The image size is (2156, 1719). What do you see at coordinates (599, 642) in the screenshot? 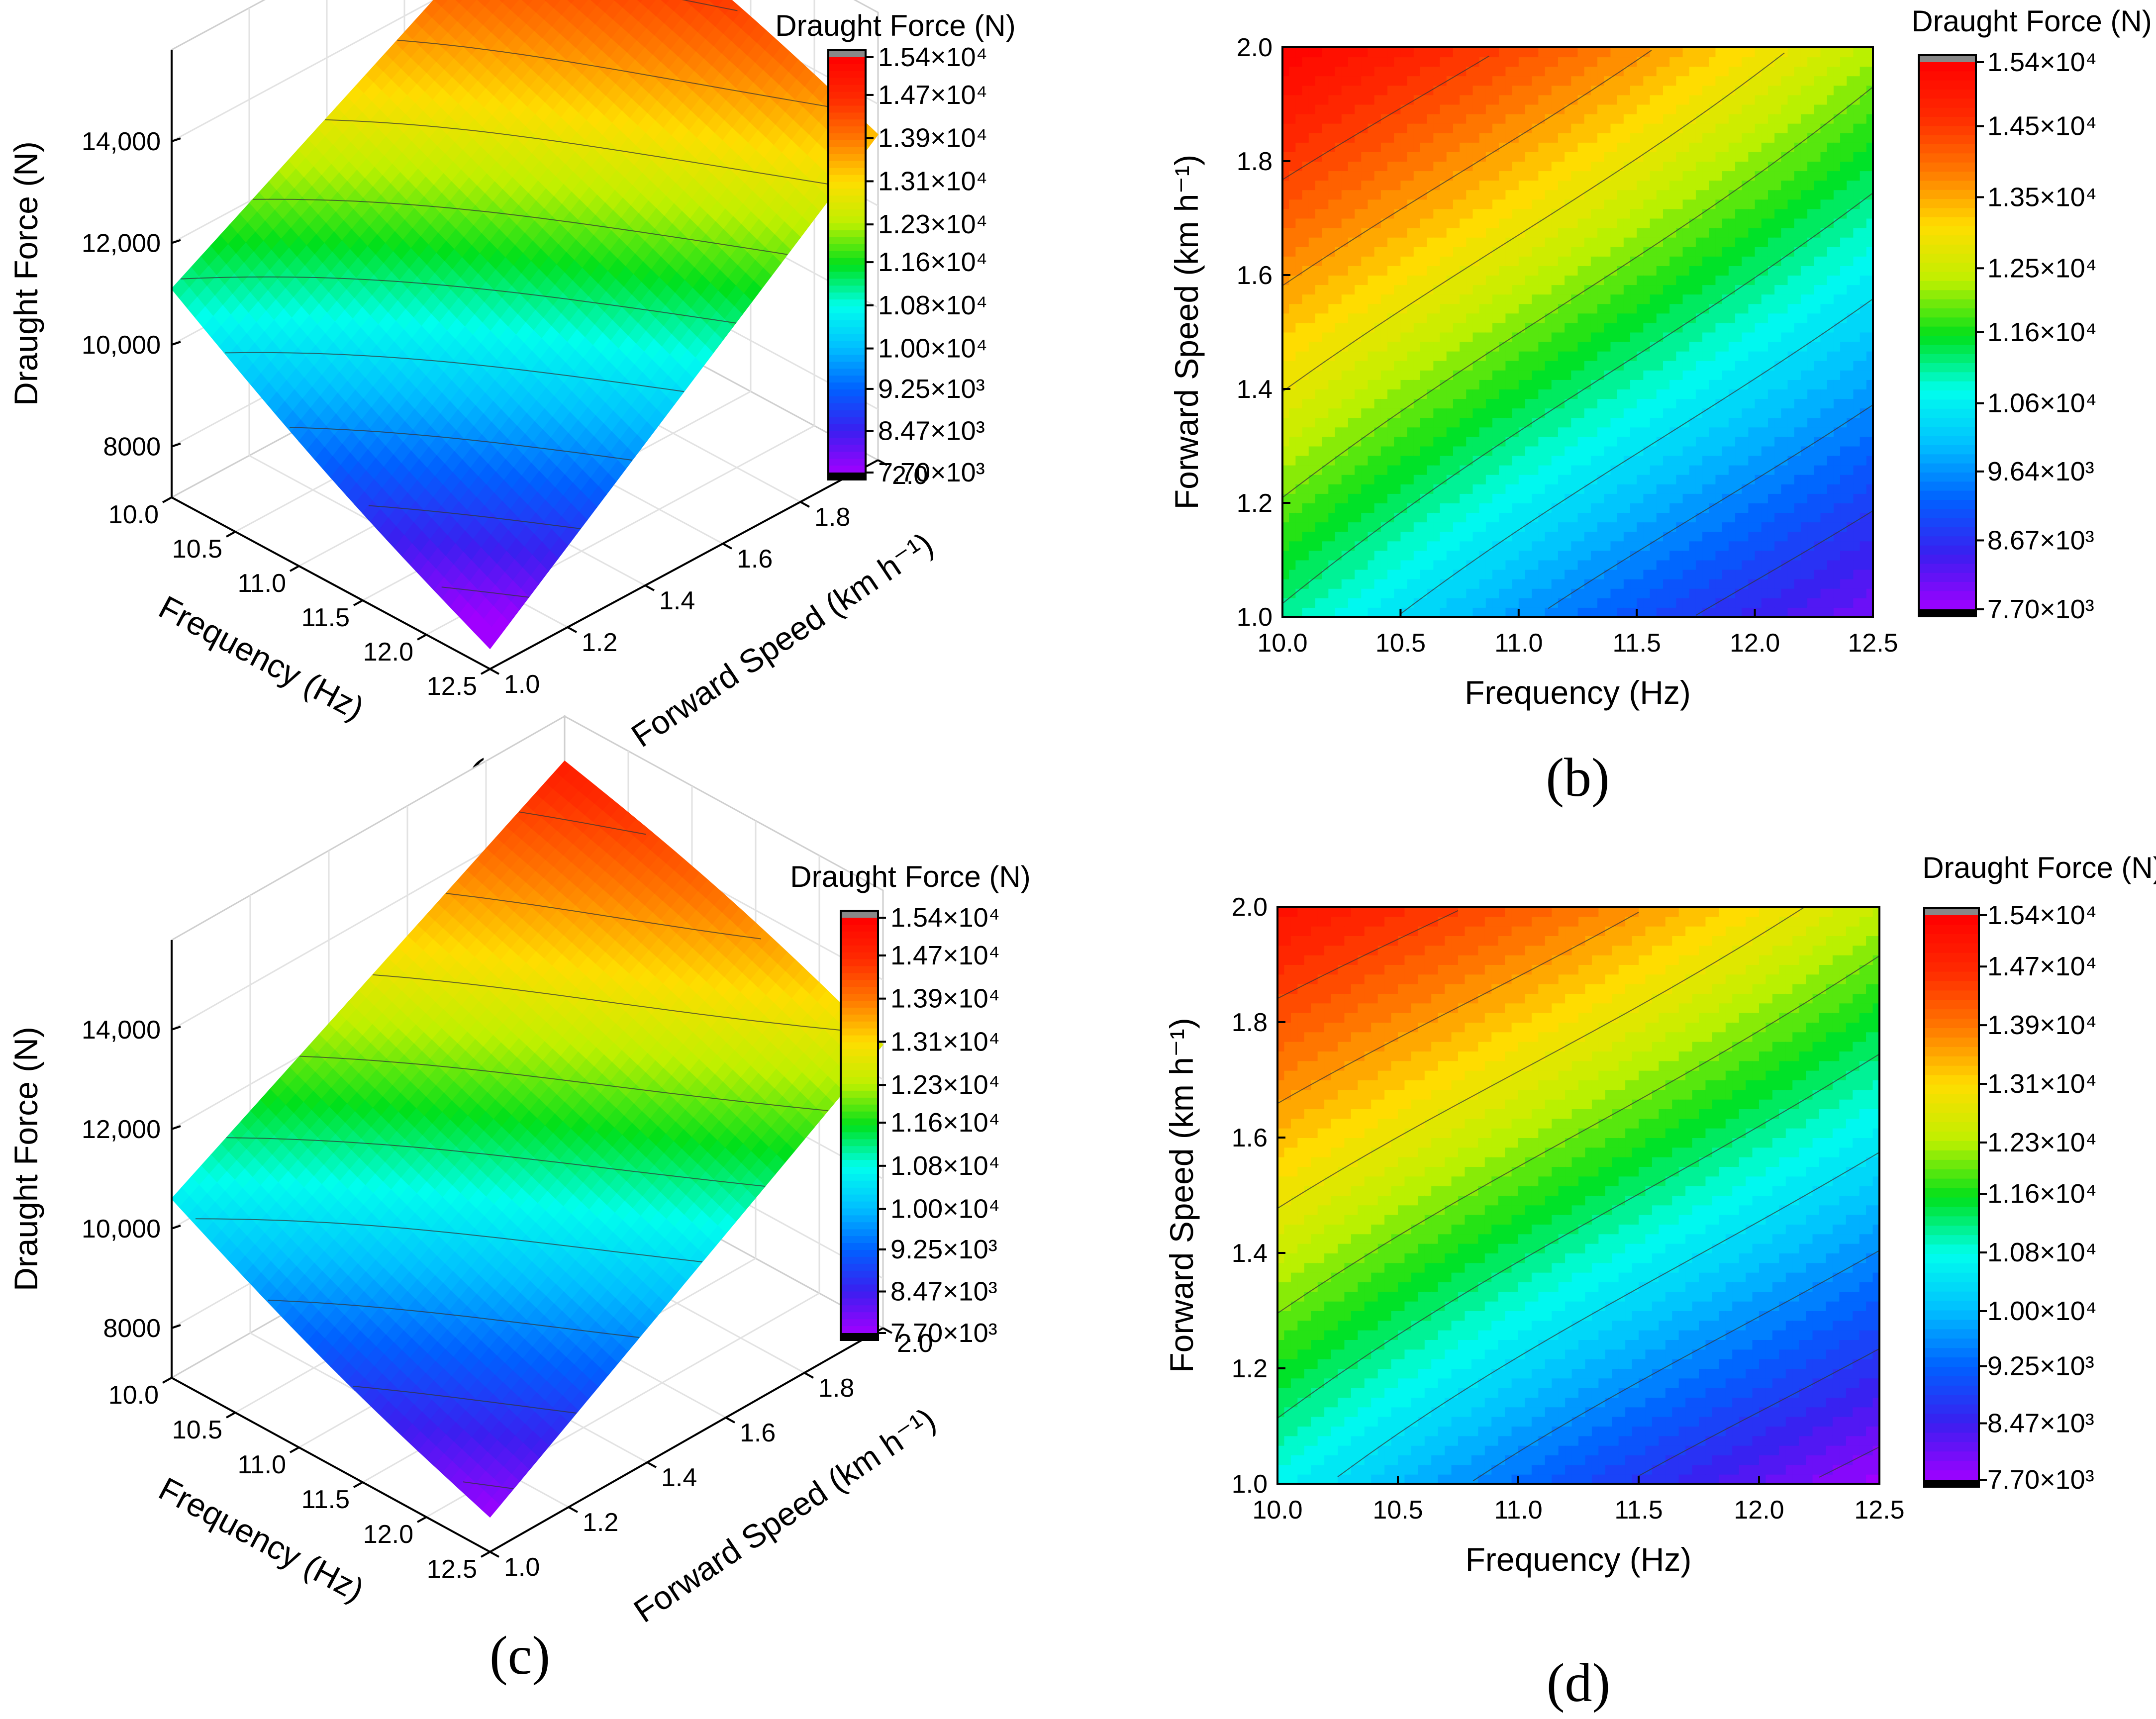
I see `y-tick-label: 1.2` at bounding box center [599, 642].